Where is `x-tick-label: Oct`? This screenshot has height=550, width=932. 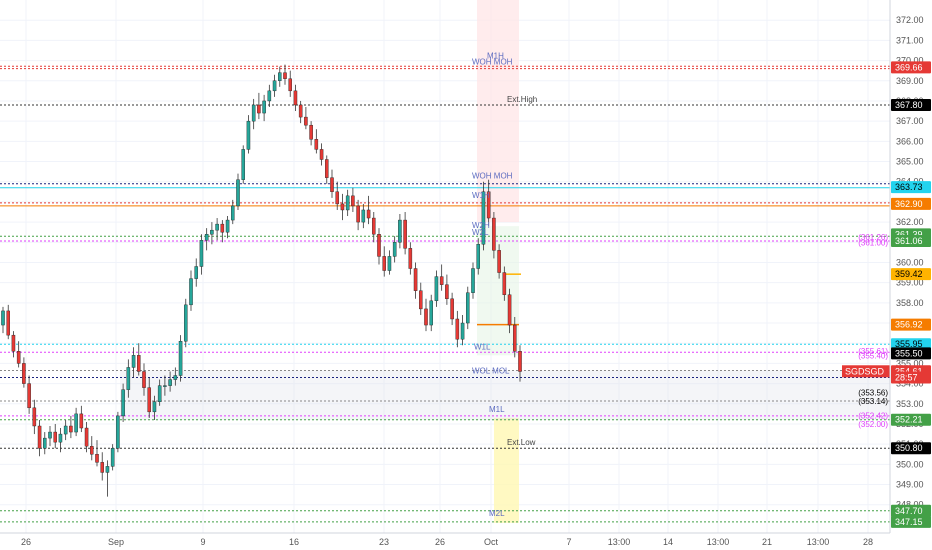 x-tick-label: Oct is located at coordinates (491, 542).